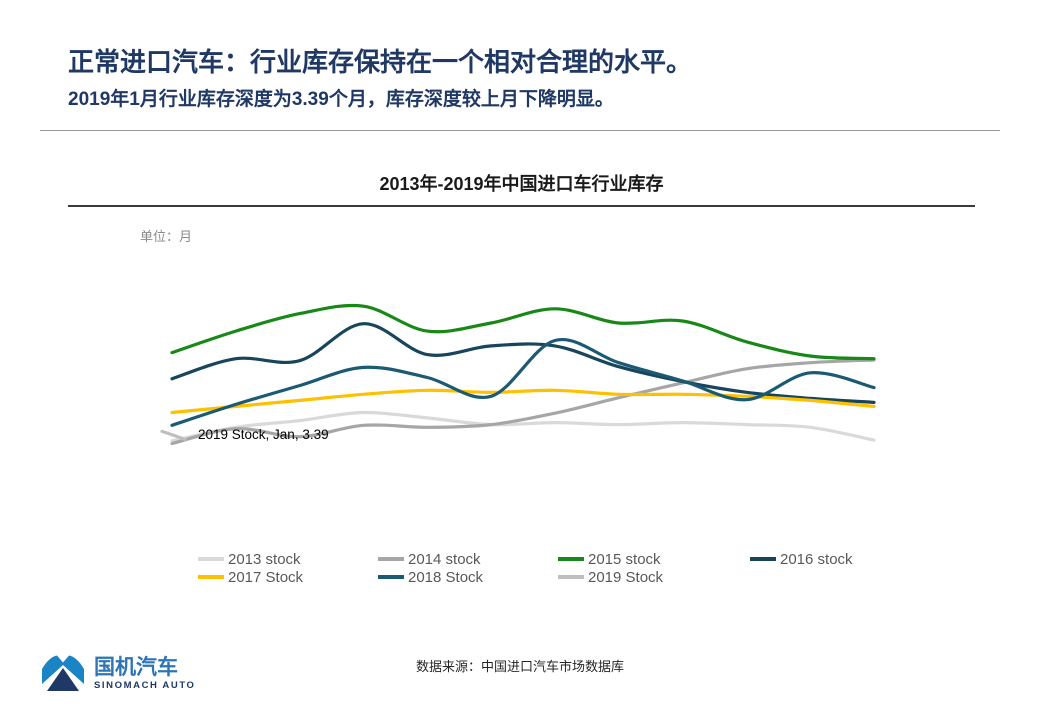 This screenshot has width=1040, height=720. I want to click on legend-label: 2015 stock, so click(624, 559).